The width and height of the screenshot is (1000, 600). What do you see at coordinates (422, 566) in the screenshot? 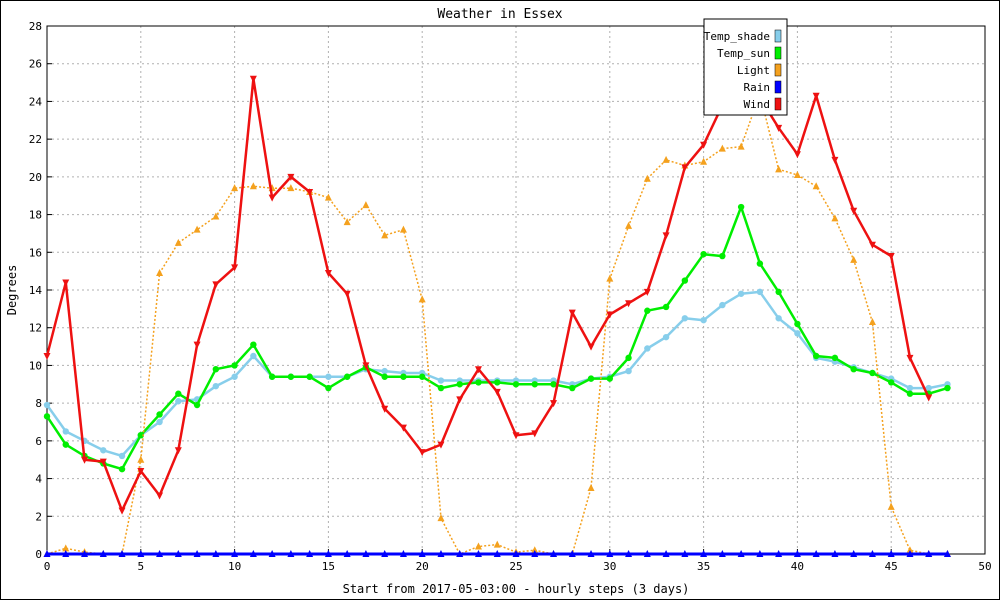
I see `x-tick-label: 20` at bounding box center [422, 566].